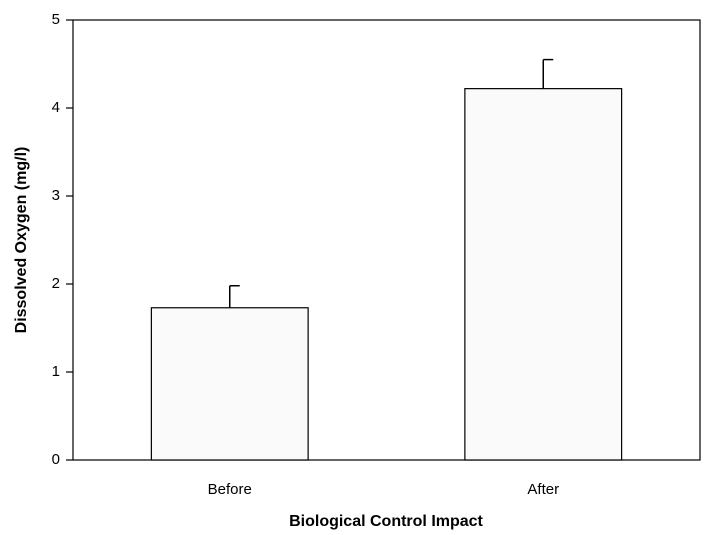 This screenshot has height=535, width=713. I want to click on x-axis-label: Biological Control Impact, so click(386, 521).